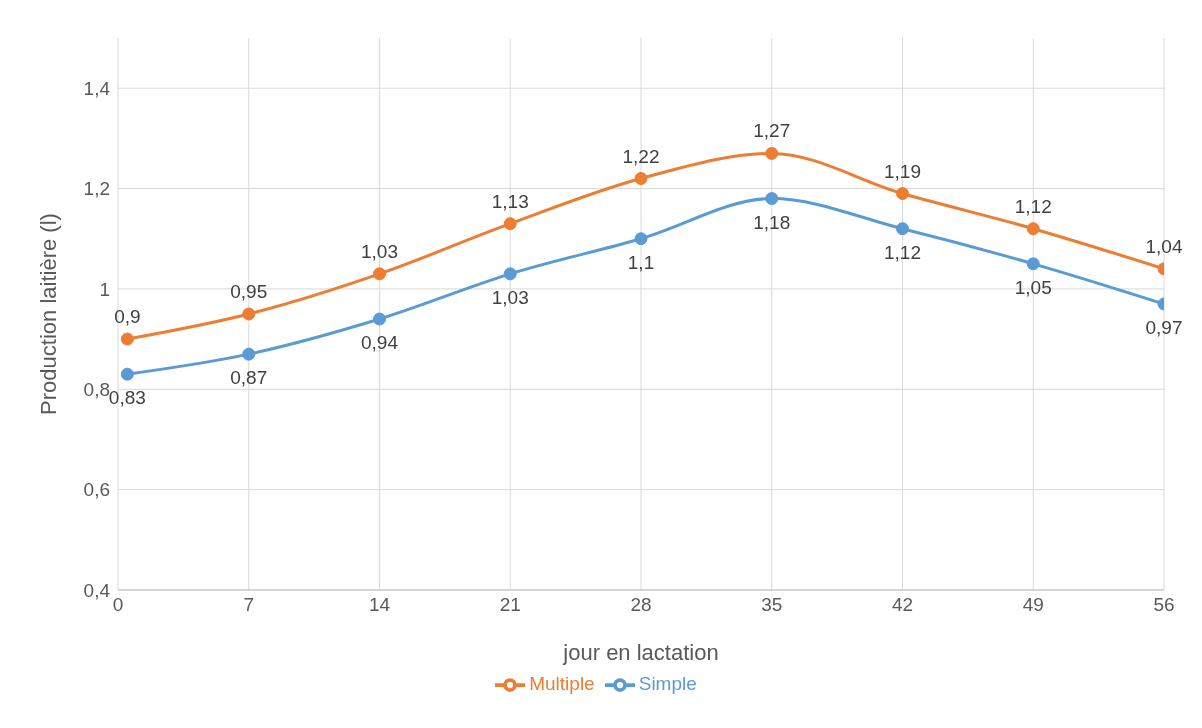  I want to click on data-label: 1,19, so click(902, 171).